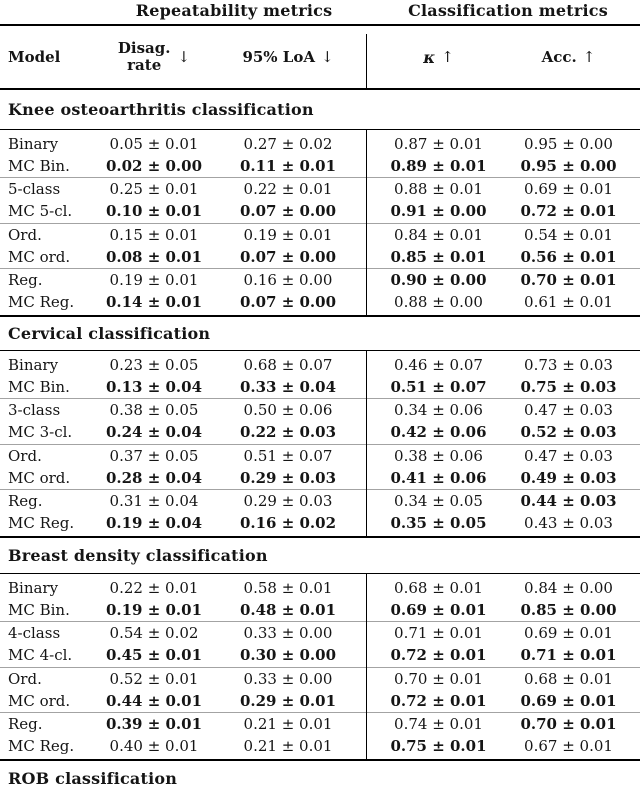 The image size is (640, 789). I want to click on metric-value-disag: 0.08 ± 0.01, so click(154, 256).